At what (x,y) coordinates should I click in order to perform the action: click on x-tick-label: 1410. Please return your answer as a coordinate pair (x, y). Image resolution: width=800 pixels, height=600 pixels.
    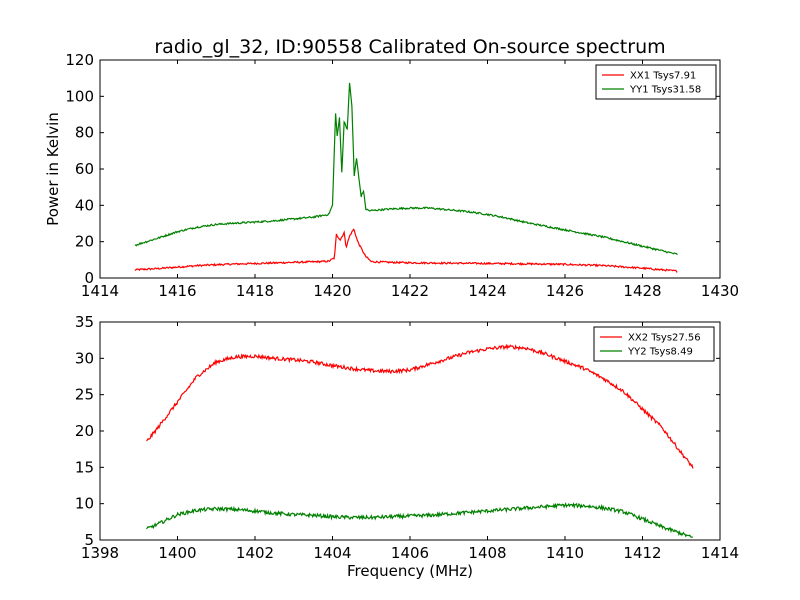
    Looking at the image, I should click on (565, 553).